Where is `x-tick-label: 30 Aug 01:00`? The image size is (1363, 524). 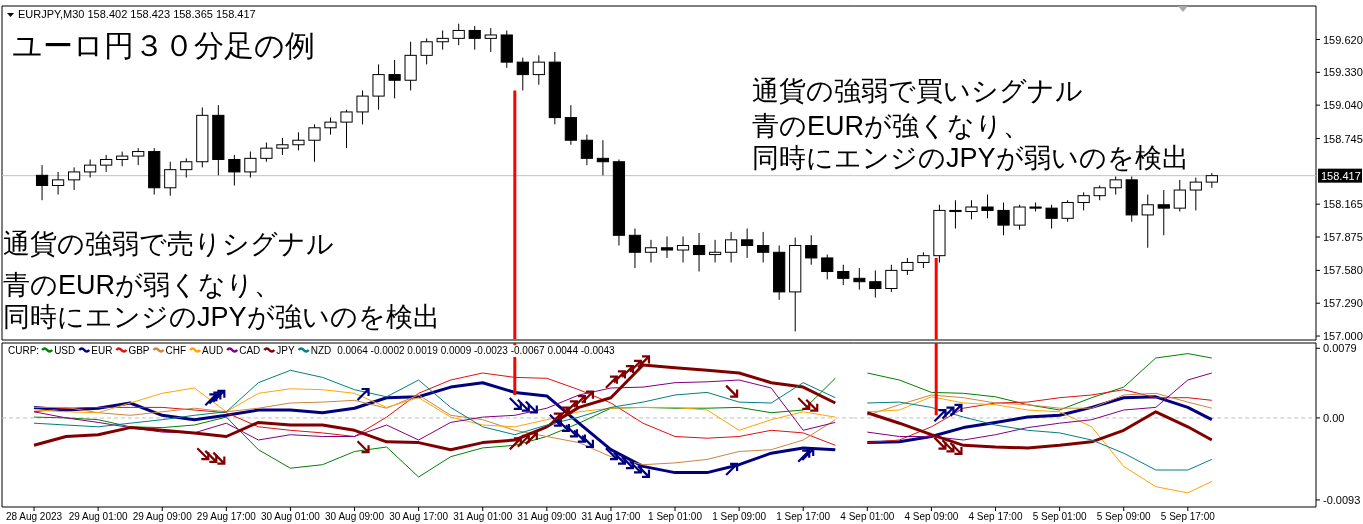 x-tick-label: 30 Aug 01:00 is located at coordinates (290, 516).